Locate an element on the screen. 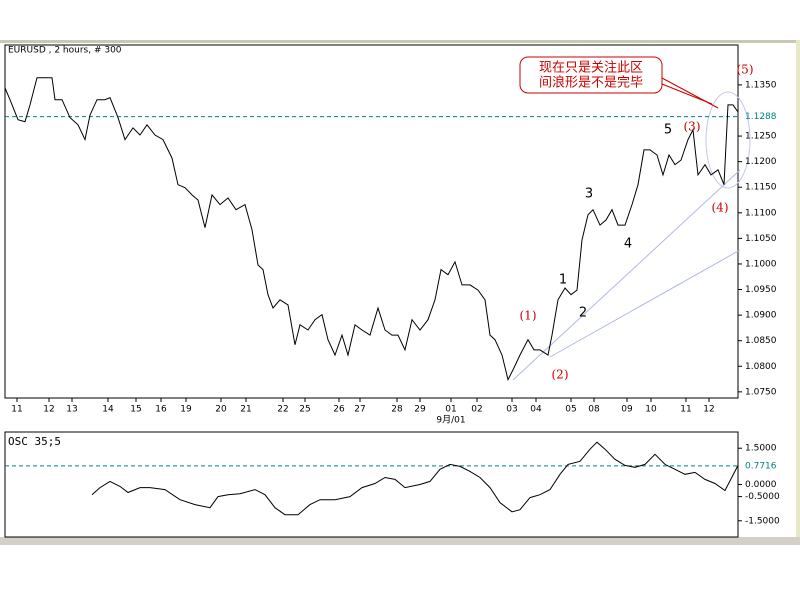 The height and width of the screenshot is (604, 800). annotation: (2) is located at coordinates (560, 375).